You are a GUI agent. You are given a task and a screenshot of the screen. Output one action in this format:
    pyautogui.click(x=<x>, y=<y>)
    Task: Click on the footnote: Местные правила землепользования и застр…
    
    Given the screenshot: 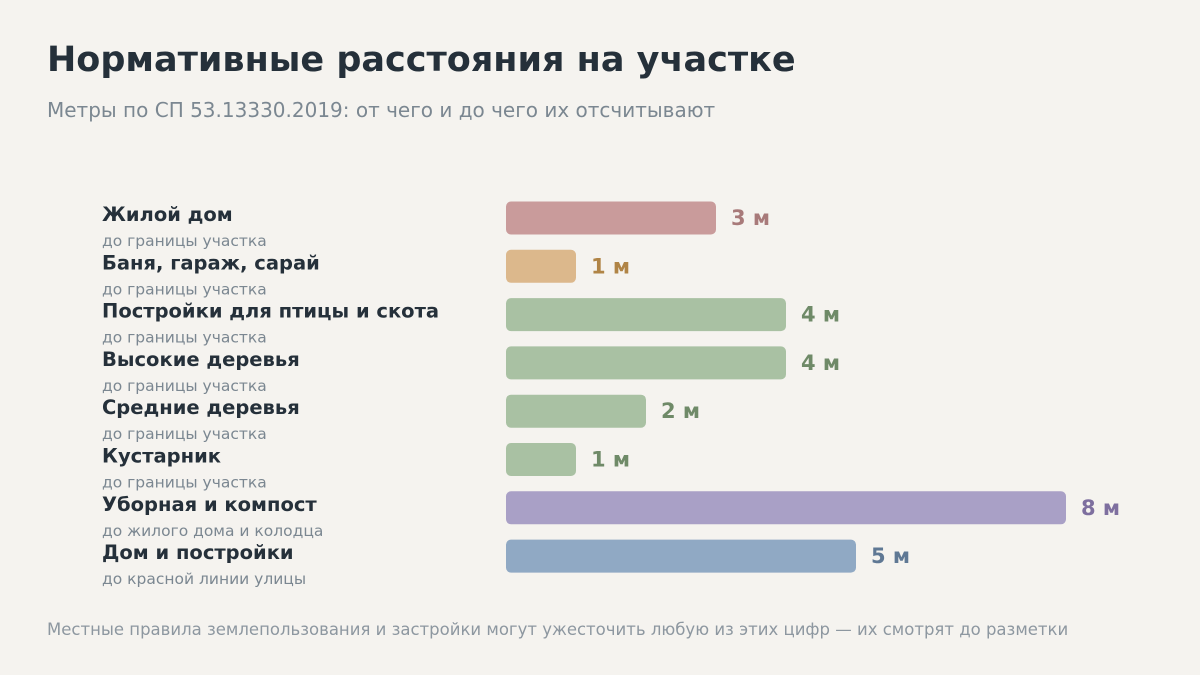 What is the action you would take?
    pyautogui.click(x=558, y=629)
    